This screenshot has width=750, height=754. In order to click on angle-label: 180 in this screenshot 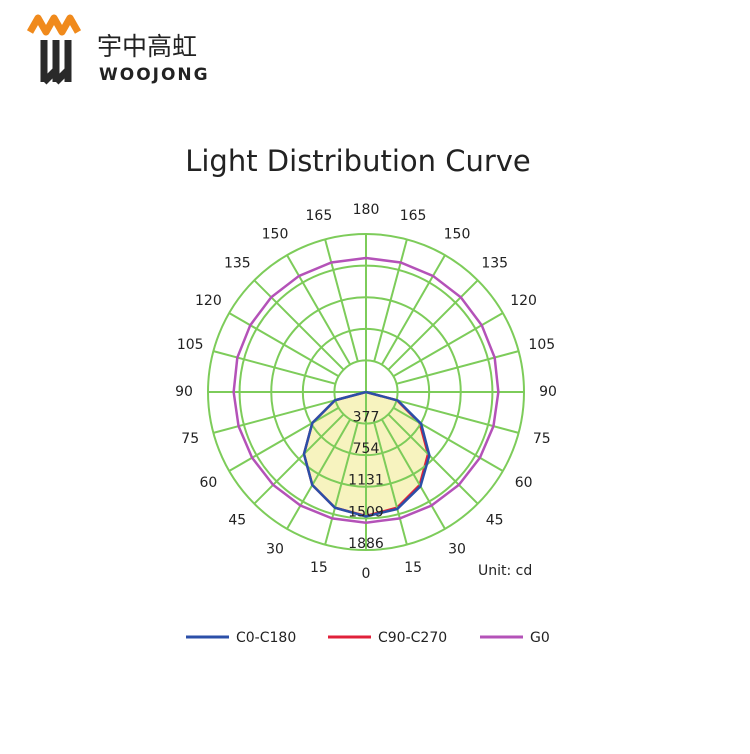, I will do `click(366, 210)`.